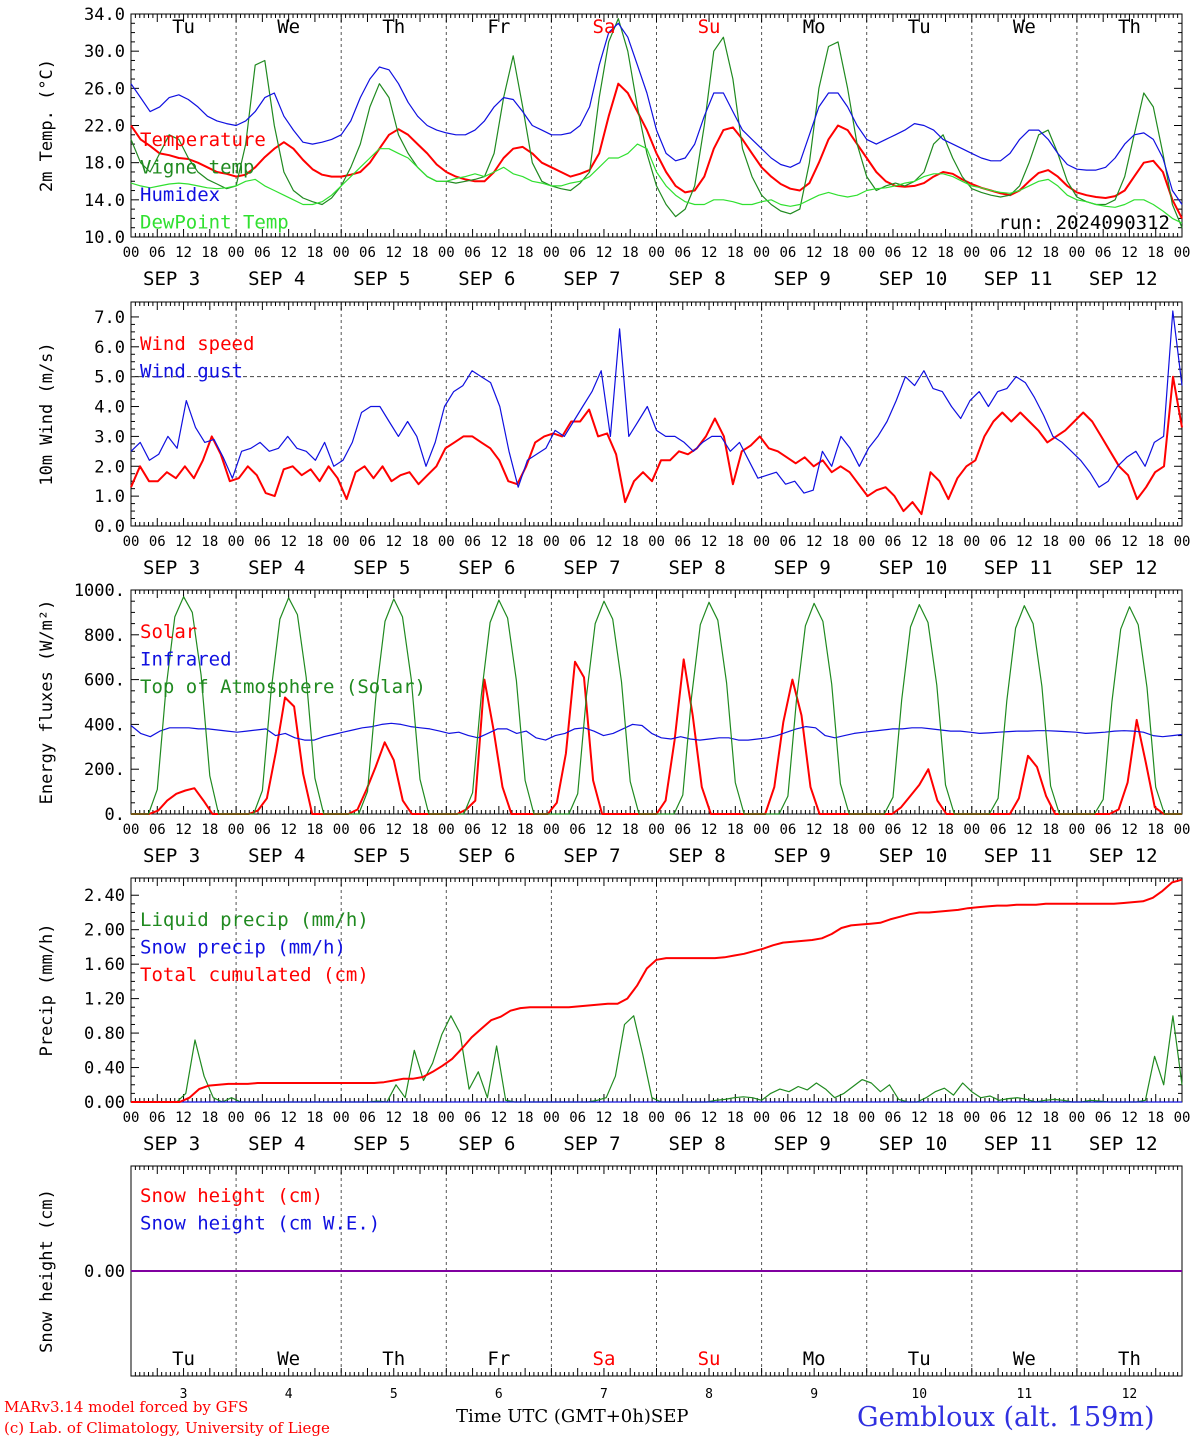 The image size is (1194, 1440). Describe the element at coordinates (276, 856) in the screenshot. I see `date-label: SEP 4` at that location.